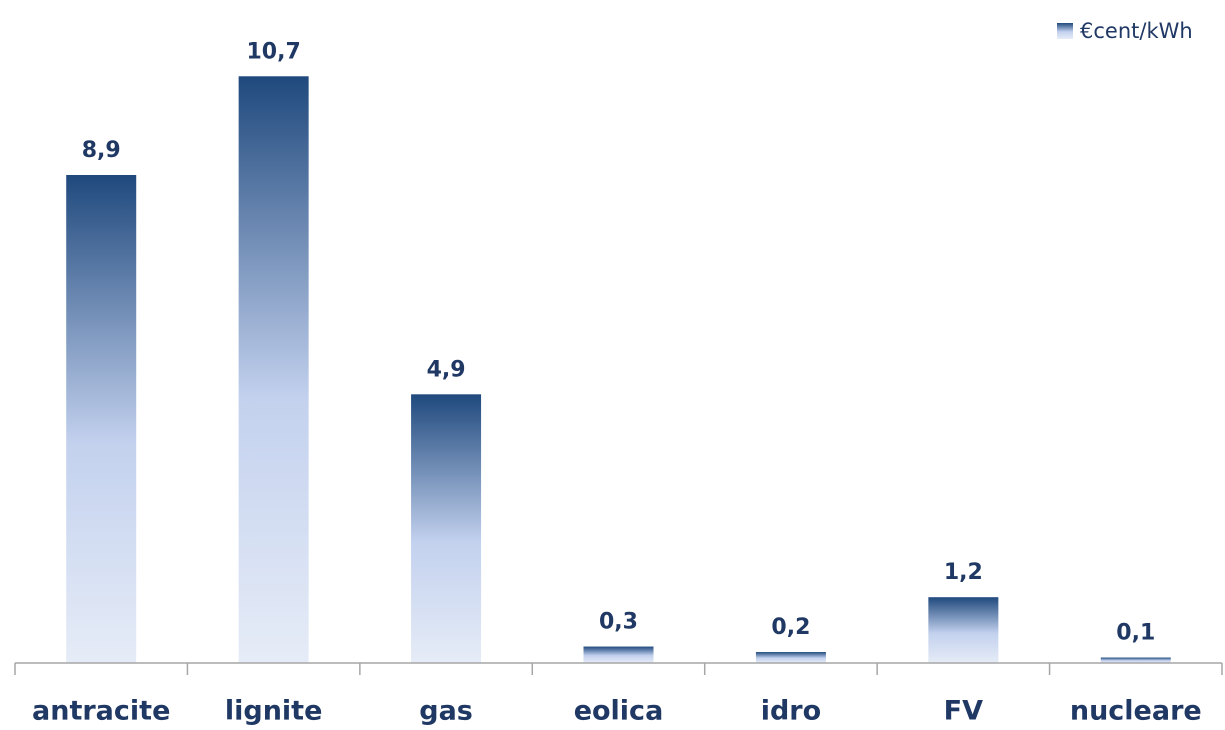  I want to click on legend-swatch, so click(1065, 31).